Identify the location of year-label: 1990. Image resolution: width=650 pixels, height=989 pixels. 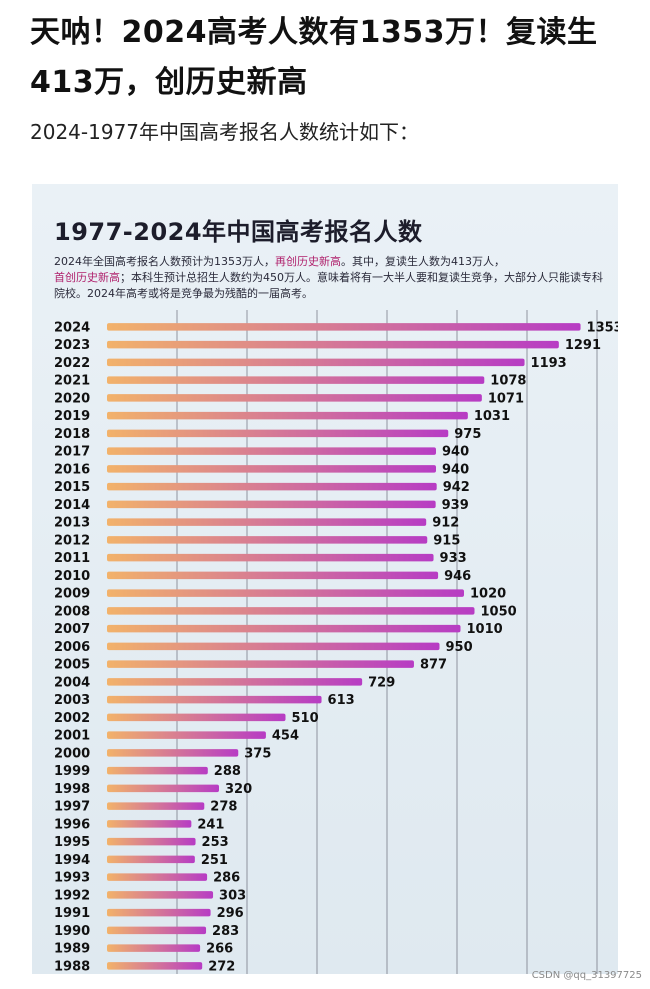
(72, 931).